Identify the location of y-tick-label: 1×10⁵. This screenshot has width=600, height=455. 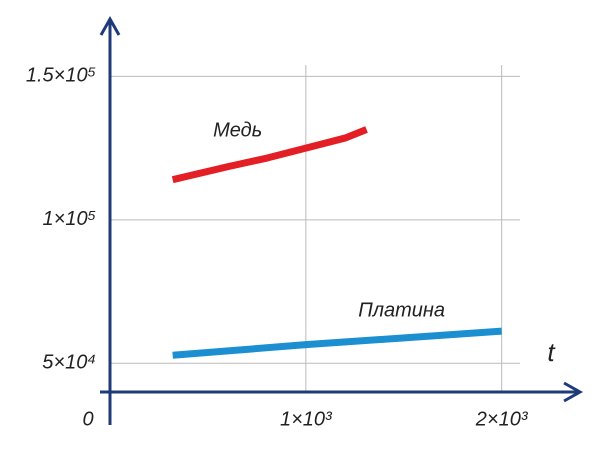
(69, 219).